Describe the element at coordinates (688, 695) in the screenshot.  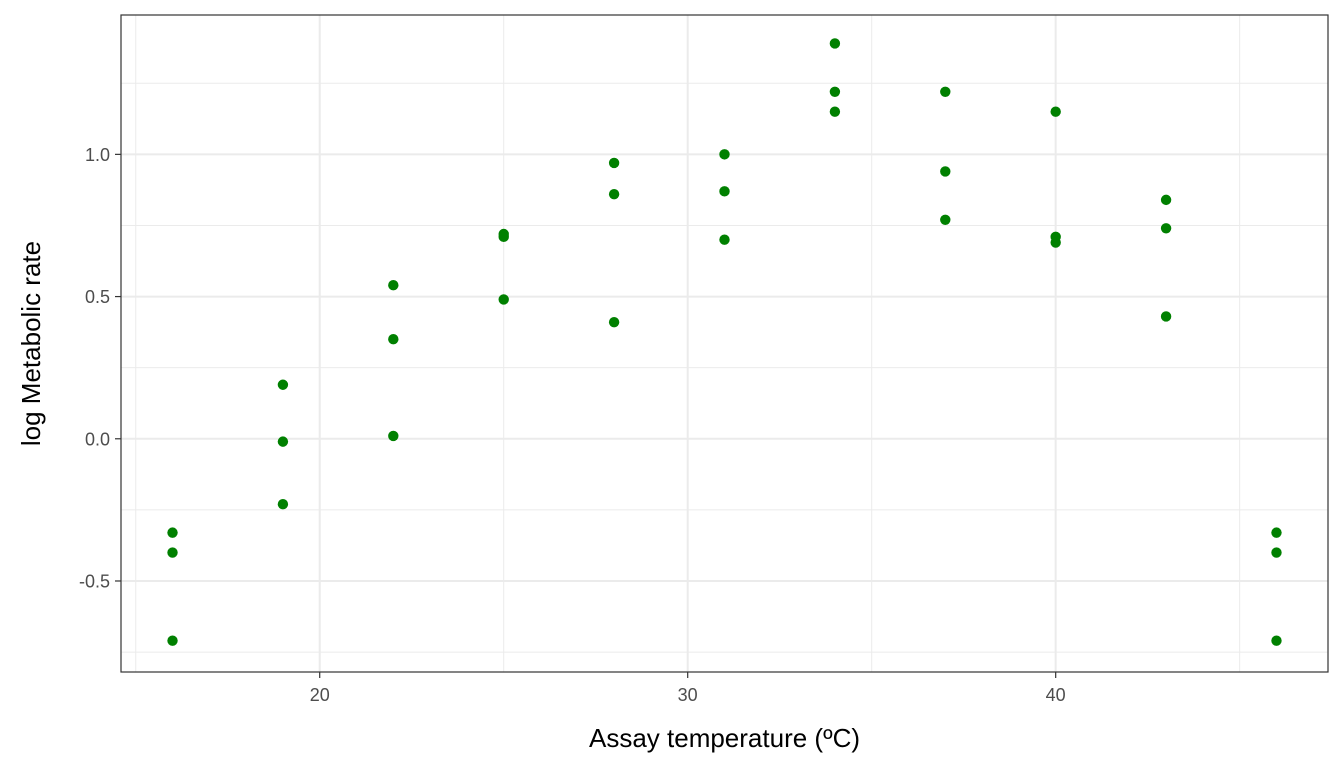
I see `x-tick-label: 30` at that location.